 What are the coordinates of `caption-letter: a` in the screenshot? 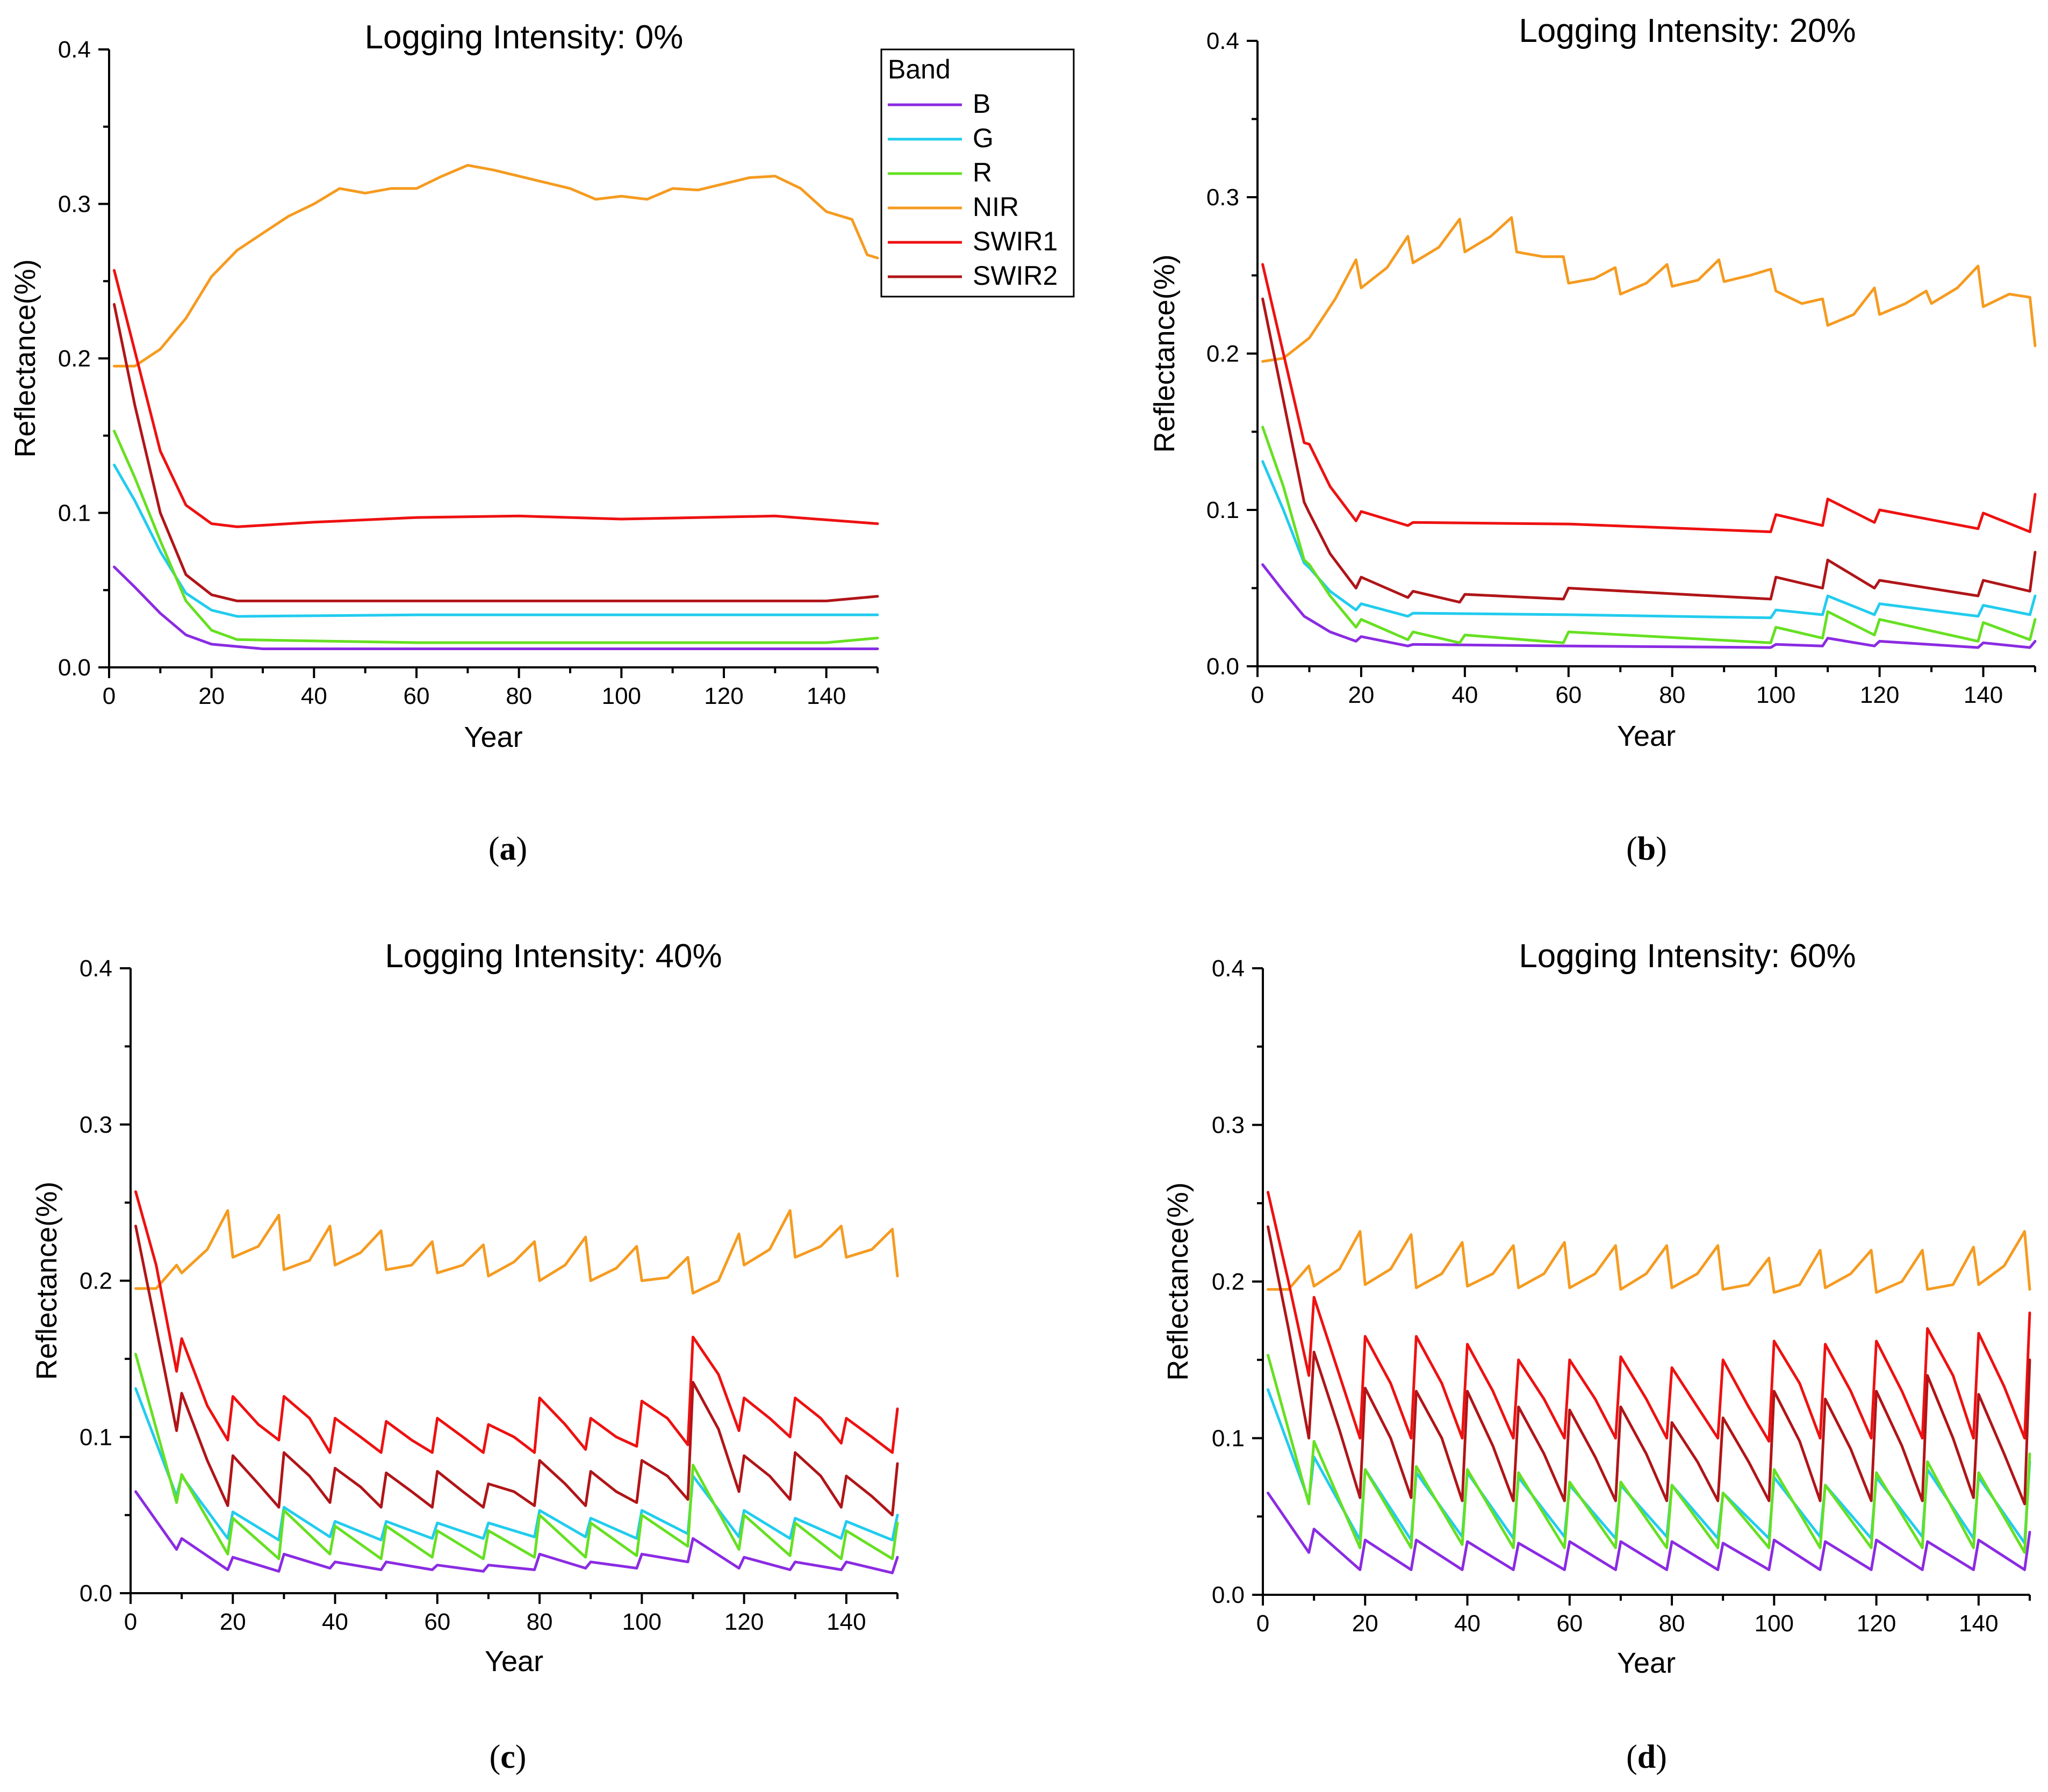 It's located at (508, 849).